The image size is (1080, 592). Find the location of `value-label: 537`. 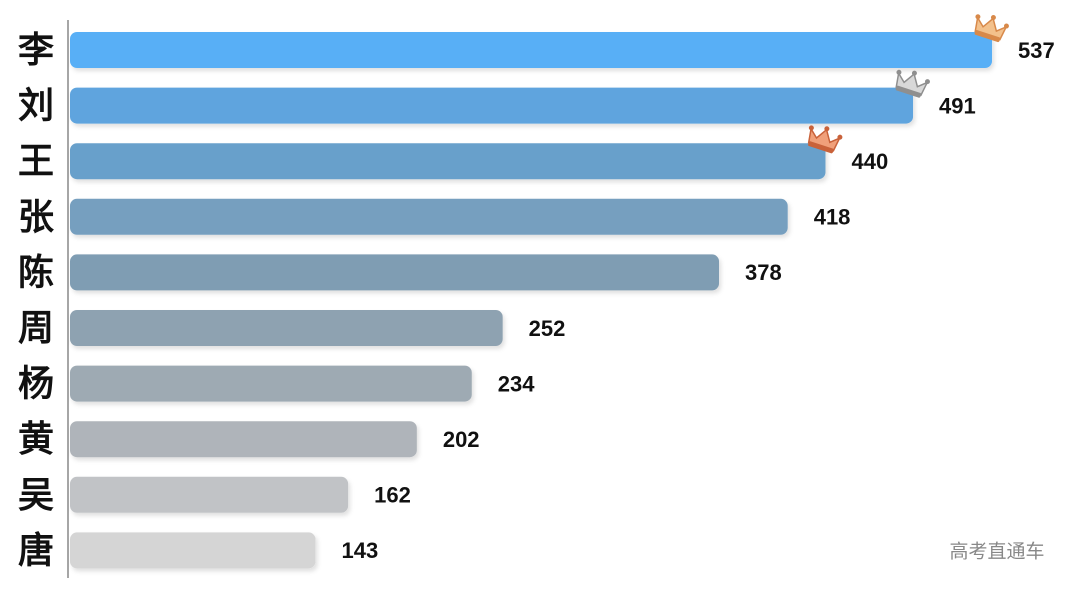

value-label: 537 is located at coordinates (1036, 50).